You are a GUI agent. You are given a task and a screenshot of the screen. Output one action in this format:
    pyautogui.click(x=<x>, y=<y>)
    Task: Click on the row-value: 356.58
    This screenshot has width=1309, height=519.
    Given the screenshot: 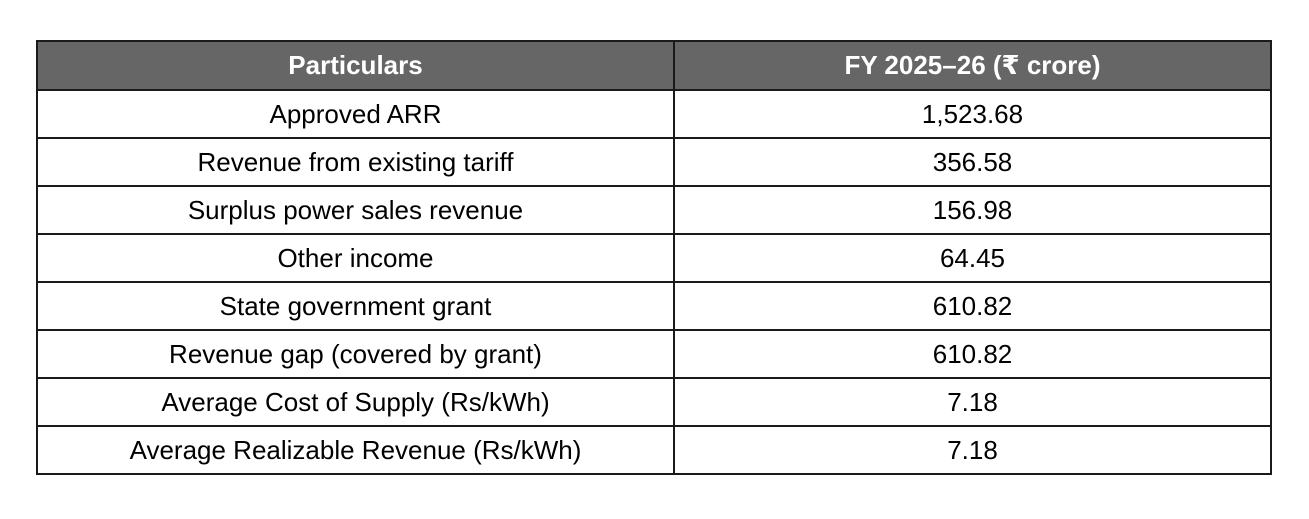 What is the action you would take?
    pyautogui.click(x=972, y=162)
    